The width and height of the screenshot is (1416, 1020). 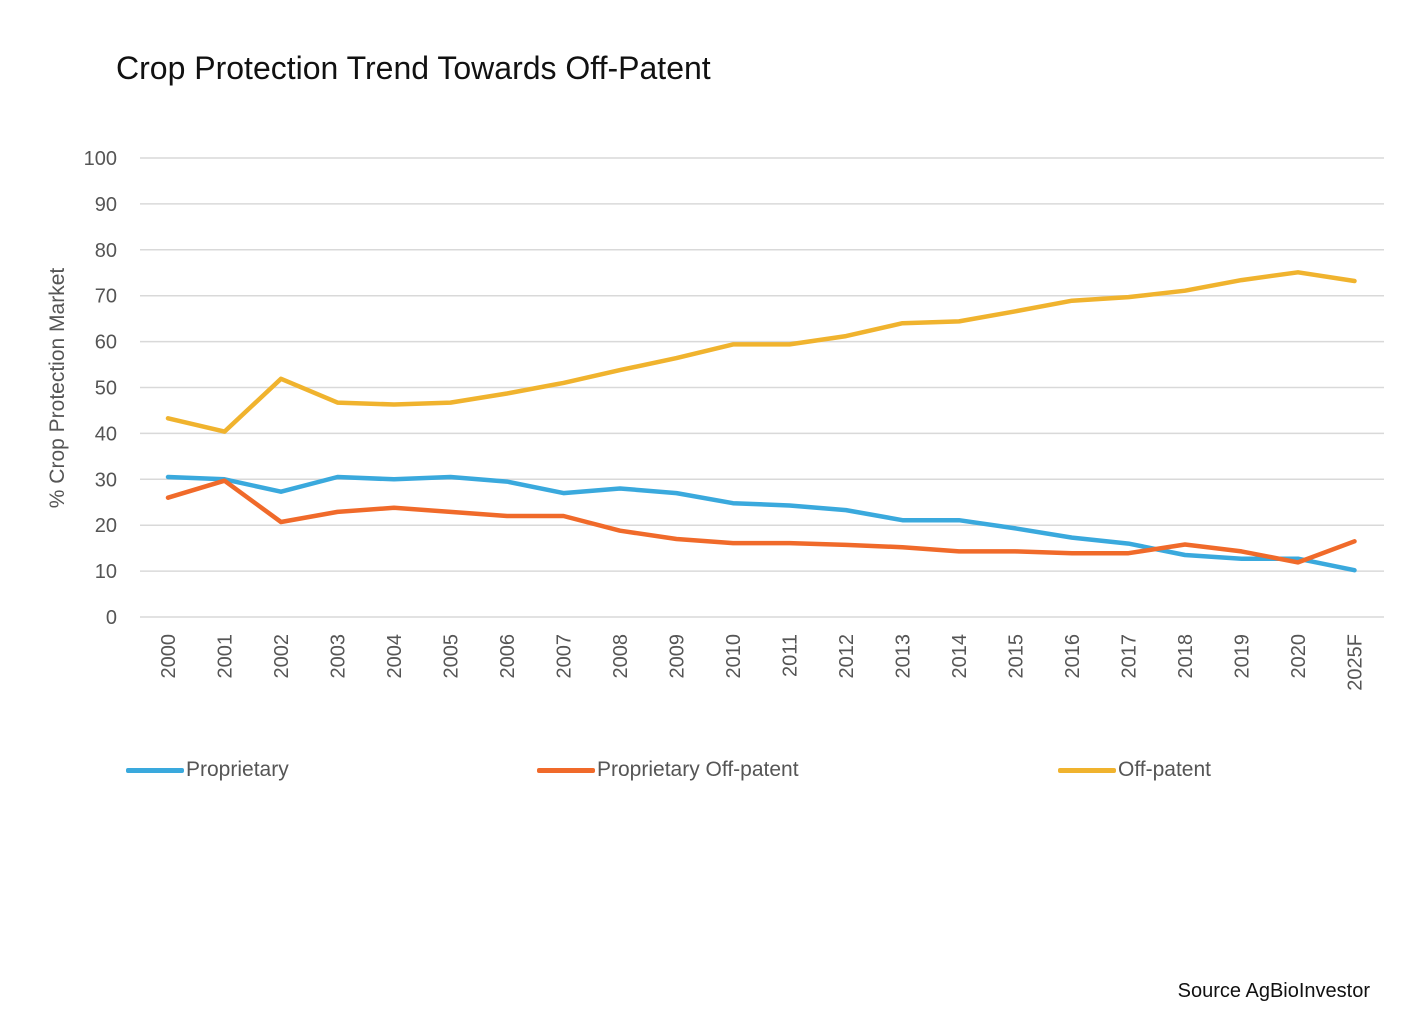 I want to click on legend-swatch-proprietary-off-patent, so click(x=566, y=770).